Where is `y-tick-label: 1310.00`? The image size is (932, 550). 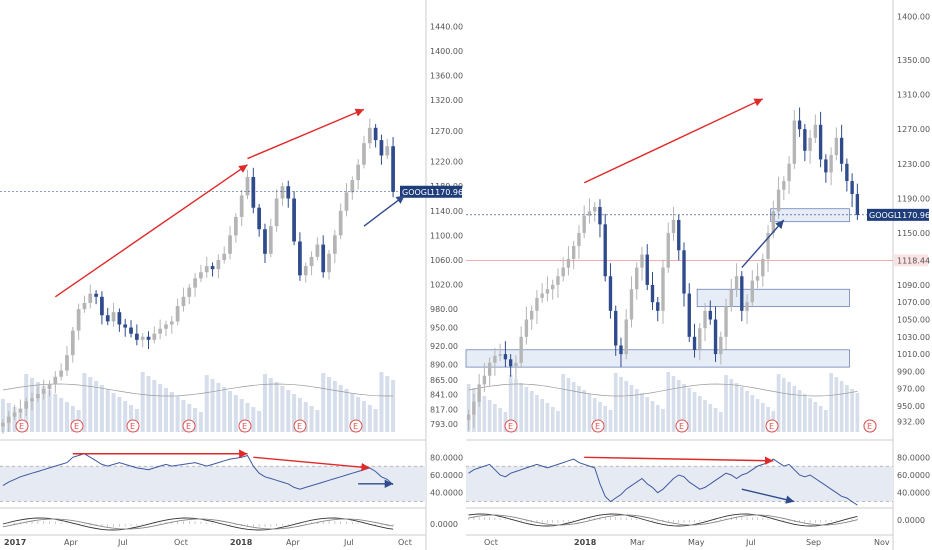 y-tick-label: 1310.00 is located at coordinates (913, 95).